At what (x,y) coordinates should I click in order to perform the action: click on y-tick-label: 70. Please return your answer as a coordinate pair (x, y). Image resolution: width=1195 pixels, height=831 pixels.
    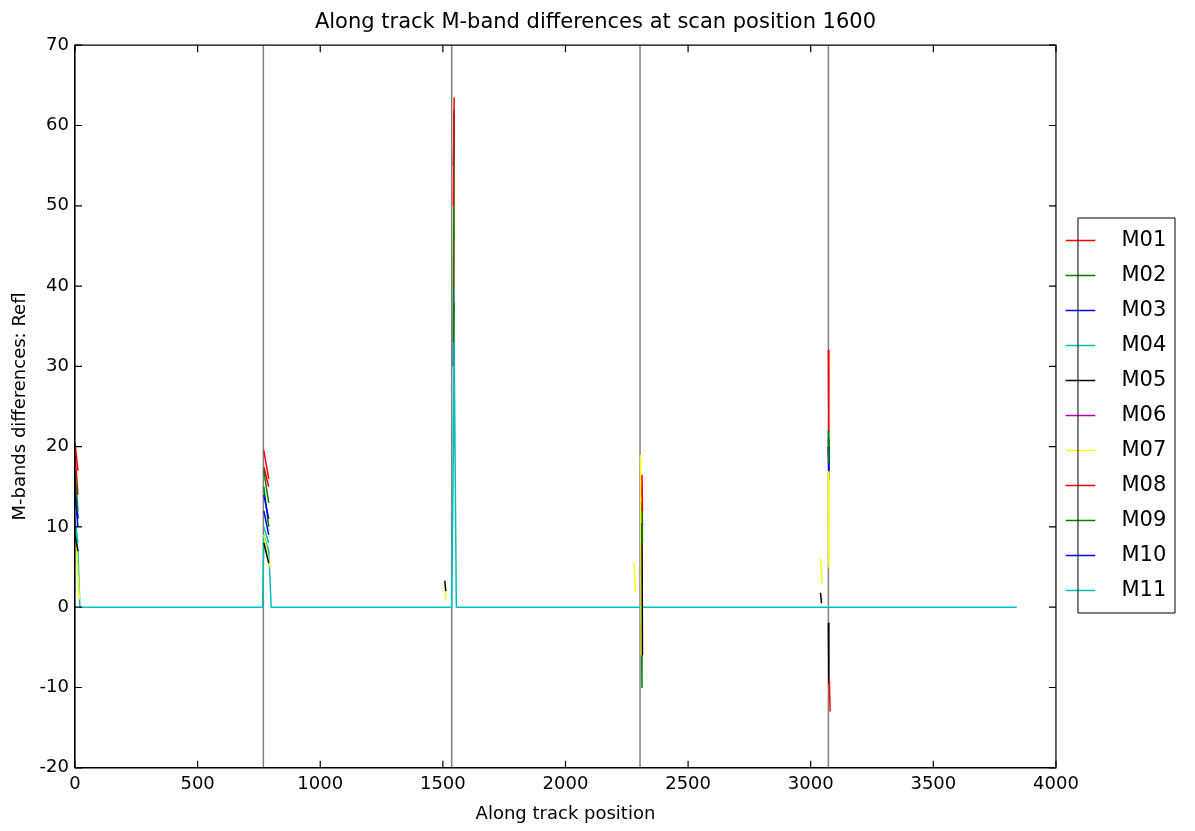
    Looking at the image, I should click on (57, 43).